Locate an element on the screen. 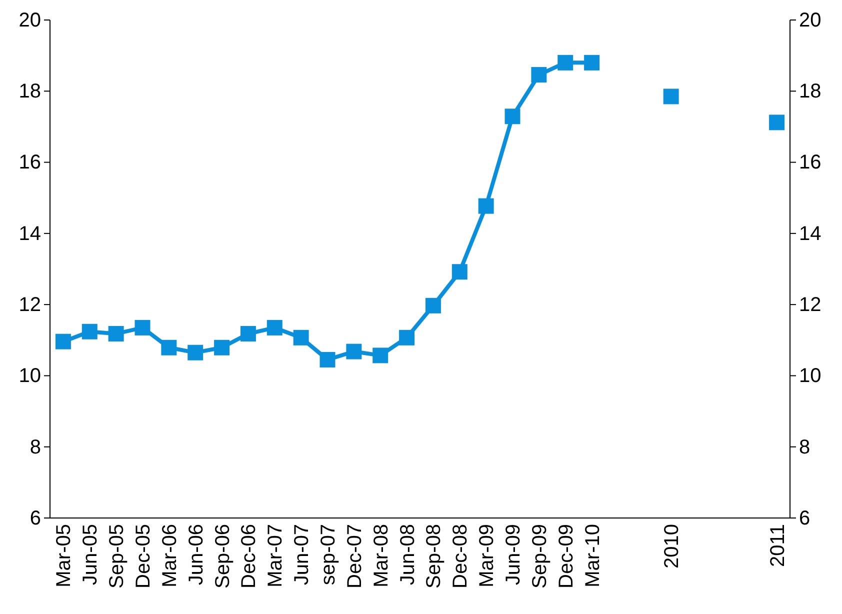  x-tick-label: Mar-06 is located at coordinates (169, 556).